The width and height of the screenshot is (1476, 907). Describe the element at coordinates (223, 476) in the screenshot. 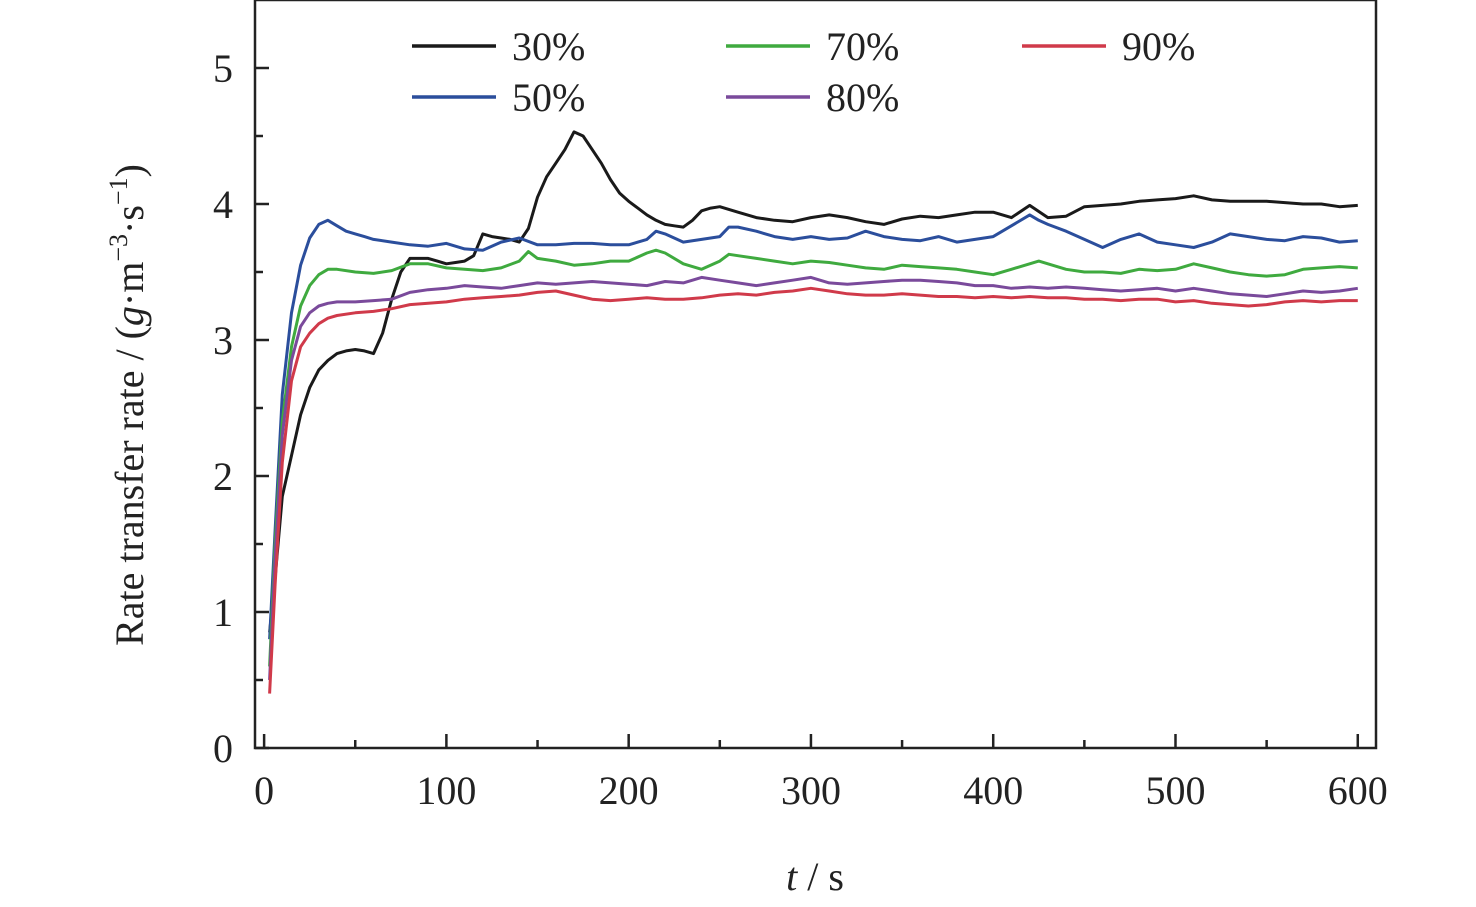

I see `y-tick-label: 2` at that location.